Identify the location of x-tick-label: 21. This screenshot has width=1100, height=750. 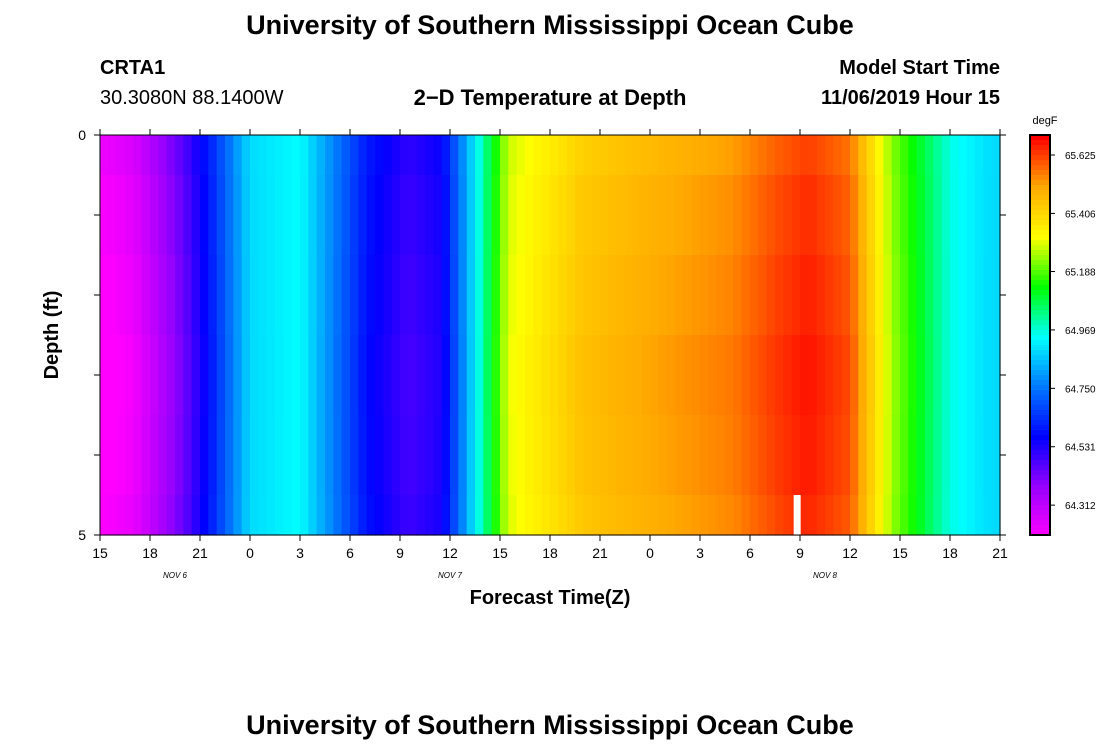
(600, 553).